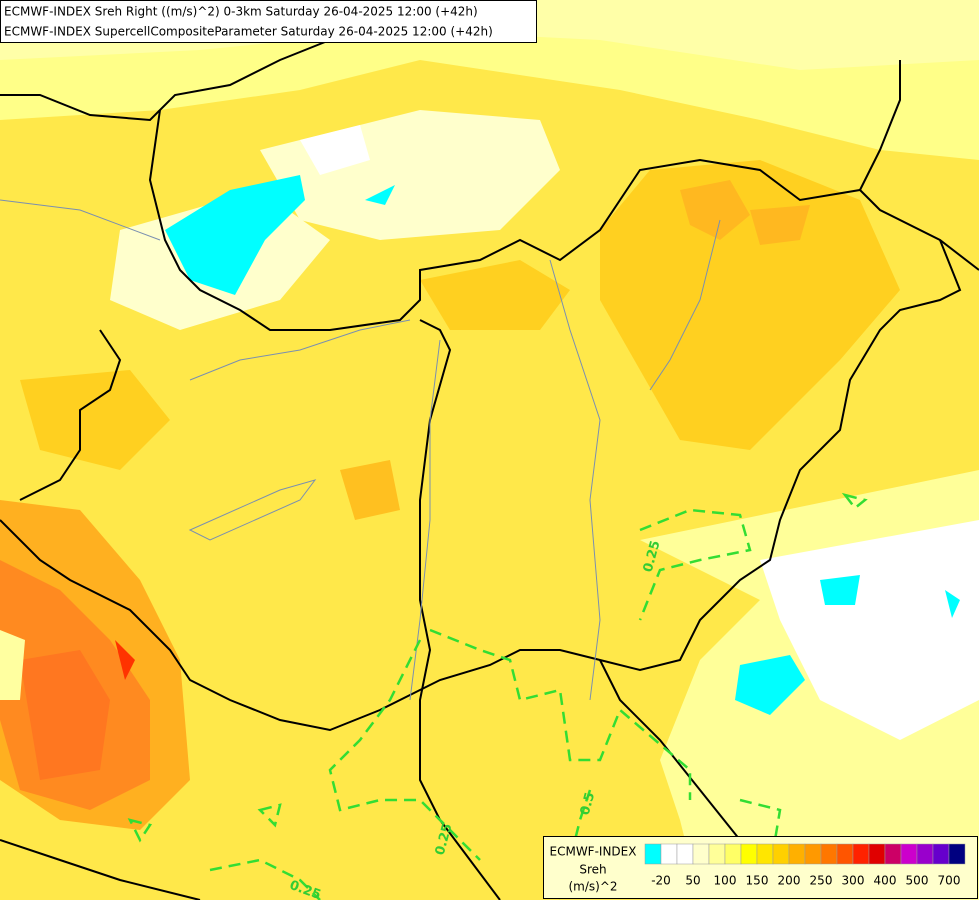  I want to click on legend-label: 250, so click(821, 881).